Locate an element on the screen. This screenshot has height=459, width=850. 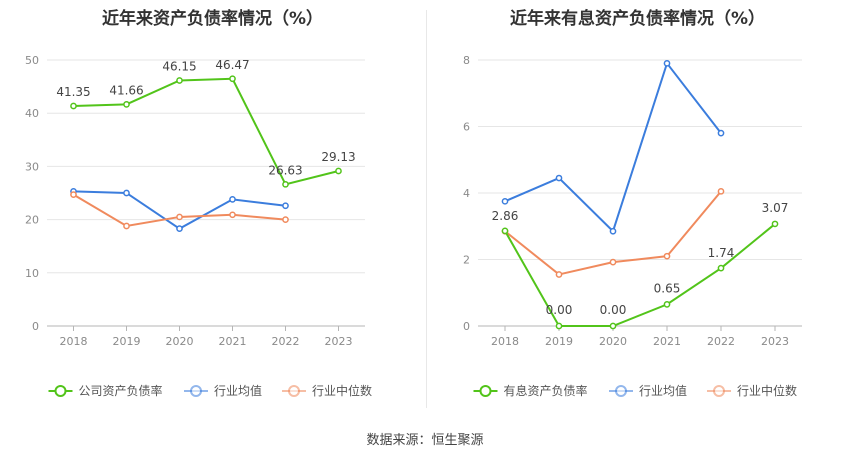
data-label: 41.35 is located at coordinates (73, 92).